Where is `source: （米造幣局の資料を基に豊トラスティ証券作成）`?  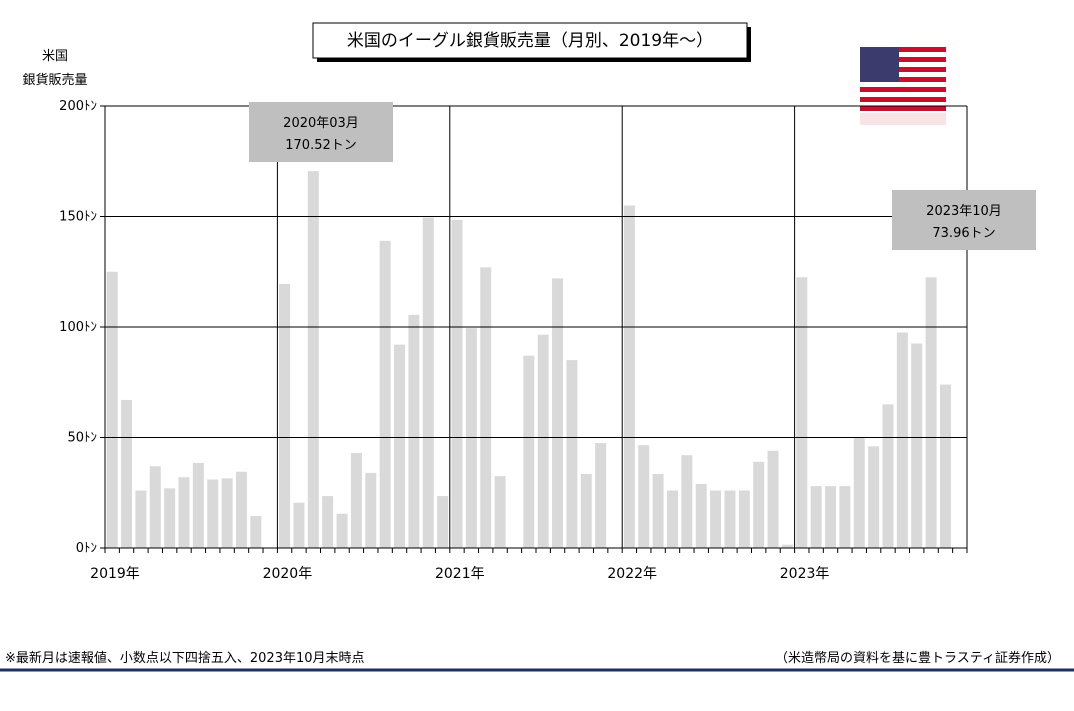
source: （米造幣局の資料を基に豊トラスティ証券作成） is located at coordinates (917, 658).